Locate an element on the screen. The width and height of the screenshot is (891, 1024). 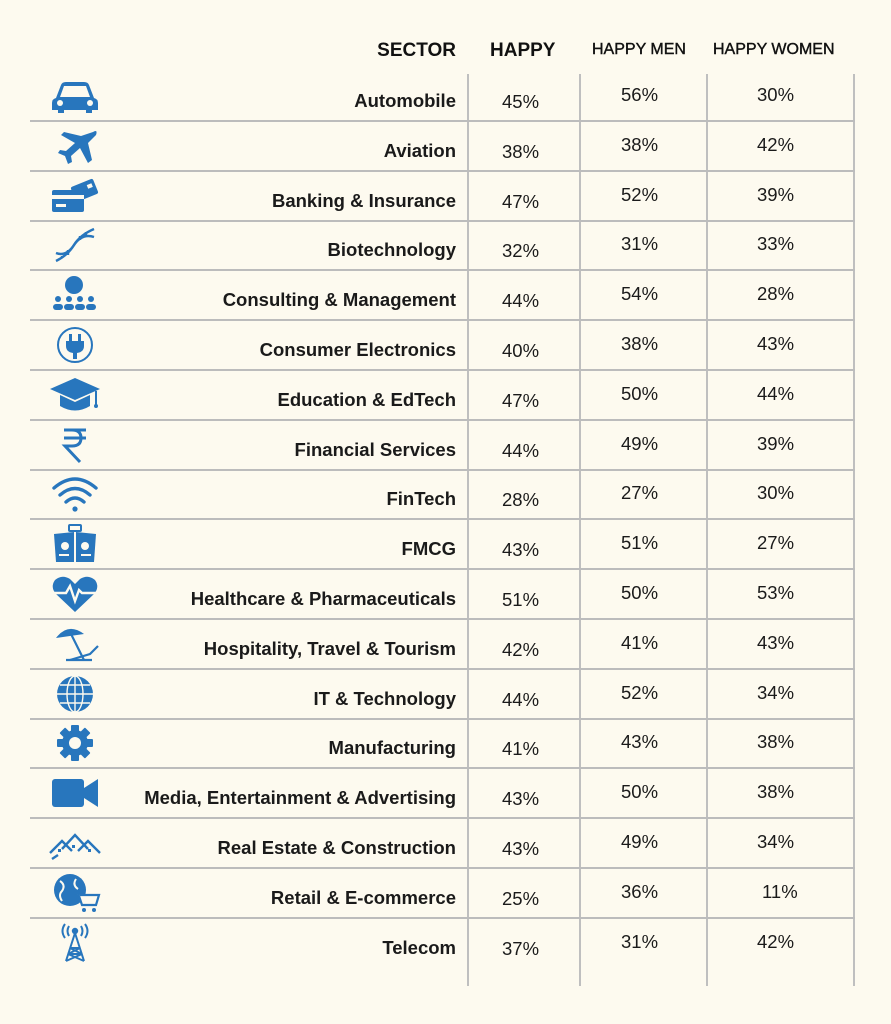
happy-value: 25% is located at coordinates (521, 898).